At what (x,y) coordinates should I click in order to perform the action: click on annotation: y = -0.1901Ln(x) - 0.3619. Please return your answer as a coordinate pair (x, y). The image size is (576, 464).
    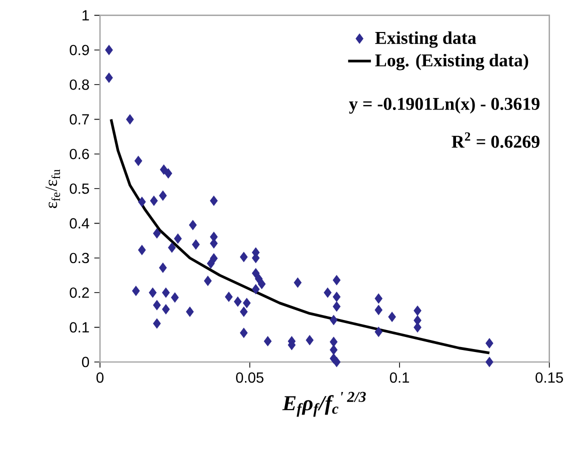
    Looking at the image, I should click on (444, 105).